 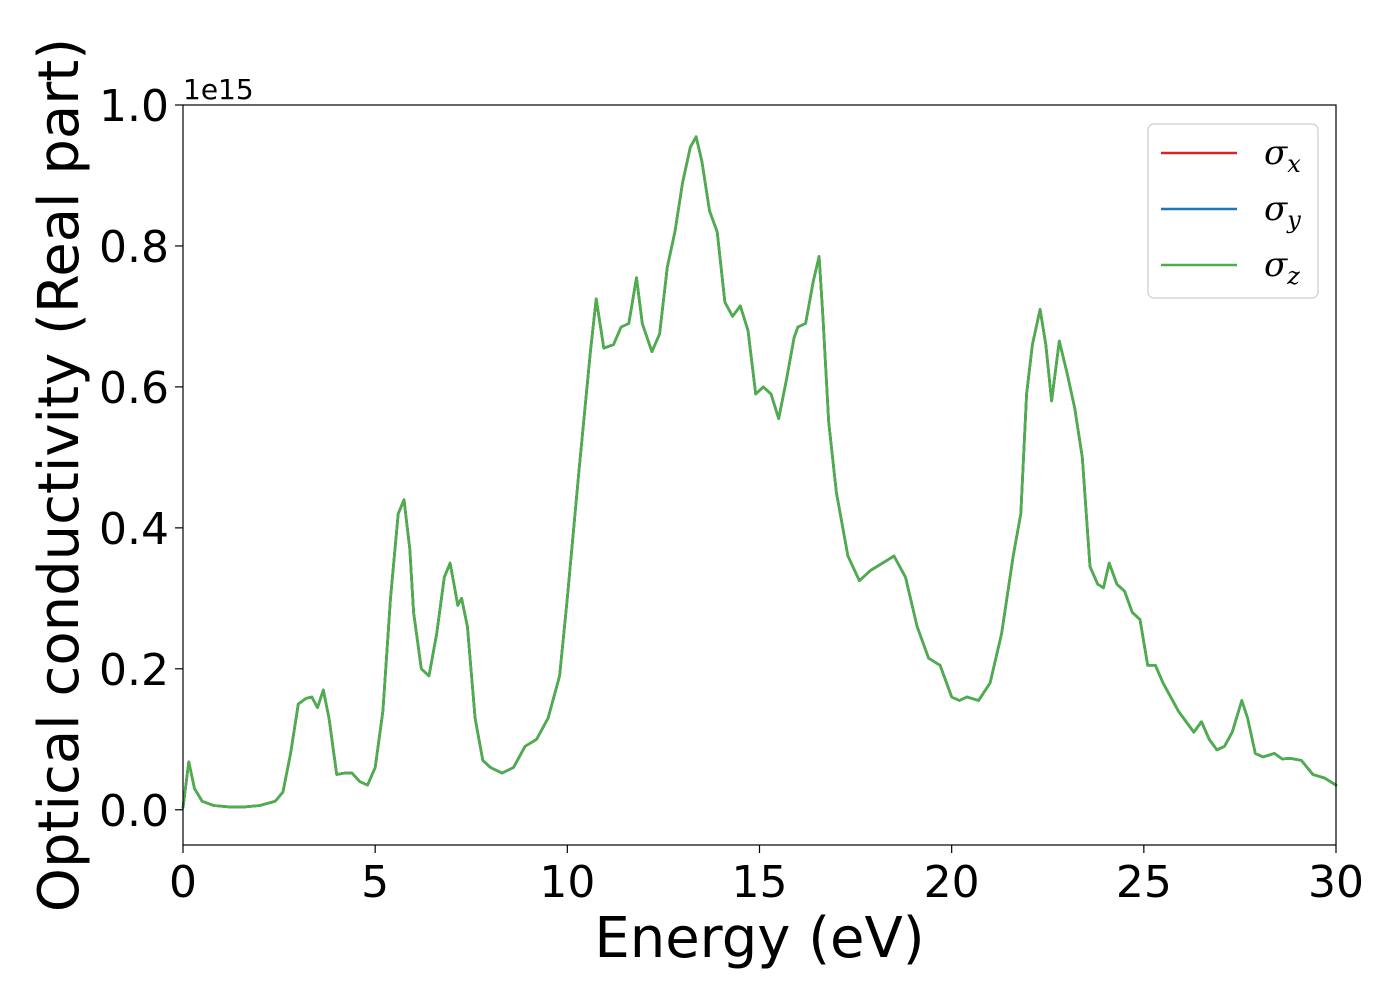 I want to click on y-tick-label: 1.0, so click(x=134, y=106).